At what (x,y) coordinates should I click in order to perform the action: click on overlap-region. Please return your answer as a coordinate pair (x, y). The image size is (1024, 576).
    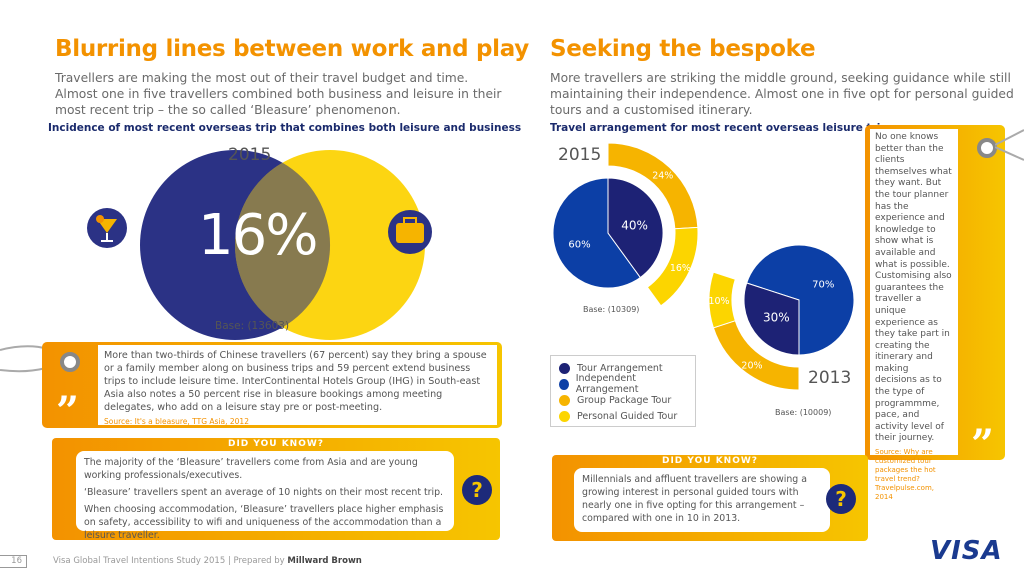
    Looking at the image, I should click on (282, 245).